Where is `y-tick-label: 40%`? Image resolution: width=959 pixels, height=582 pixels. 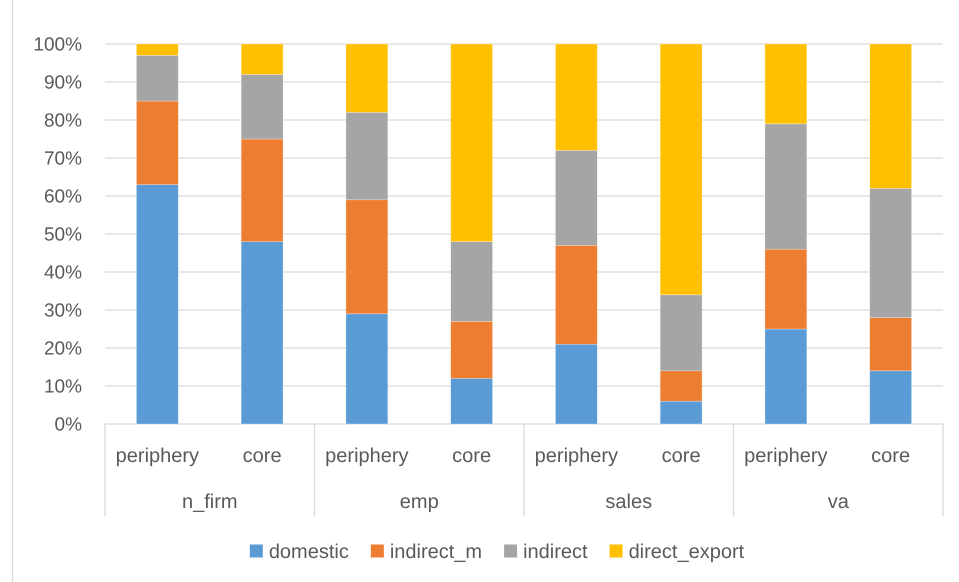 y-tick-label: 40% is located at coordinates (63, 273).